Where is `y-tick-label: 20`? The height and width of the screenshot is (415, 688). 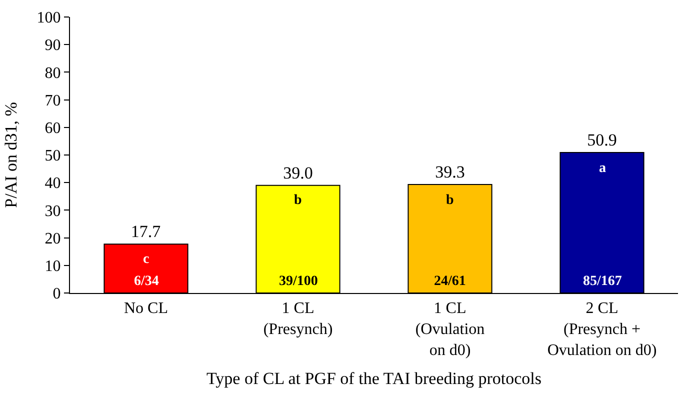 y-tick-label: 20 is located at coordinates (52, 239).